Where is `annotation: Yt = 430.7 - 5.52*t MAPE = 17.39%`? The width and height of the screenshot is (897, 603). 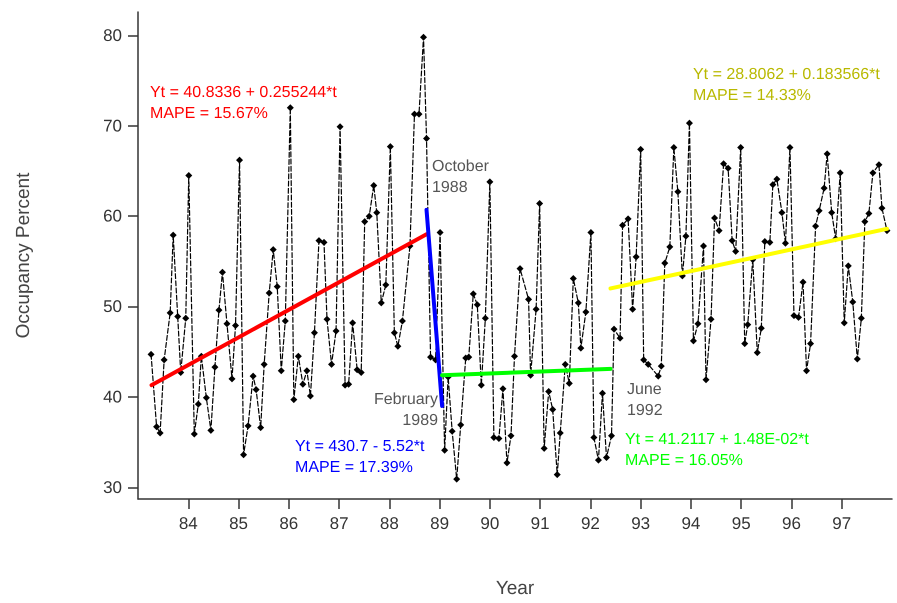
annotation: Yt = 430.7 - 5.52*t MAPE = 17.39% is located at coordinates (360, 457).